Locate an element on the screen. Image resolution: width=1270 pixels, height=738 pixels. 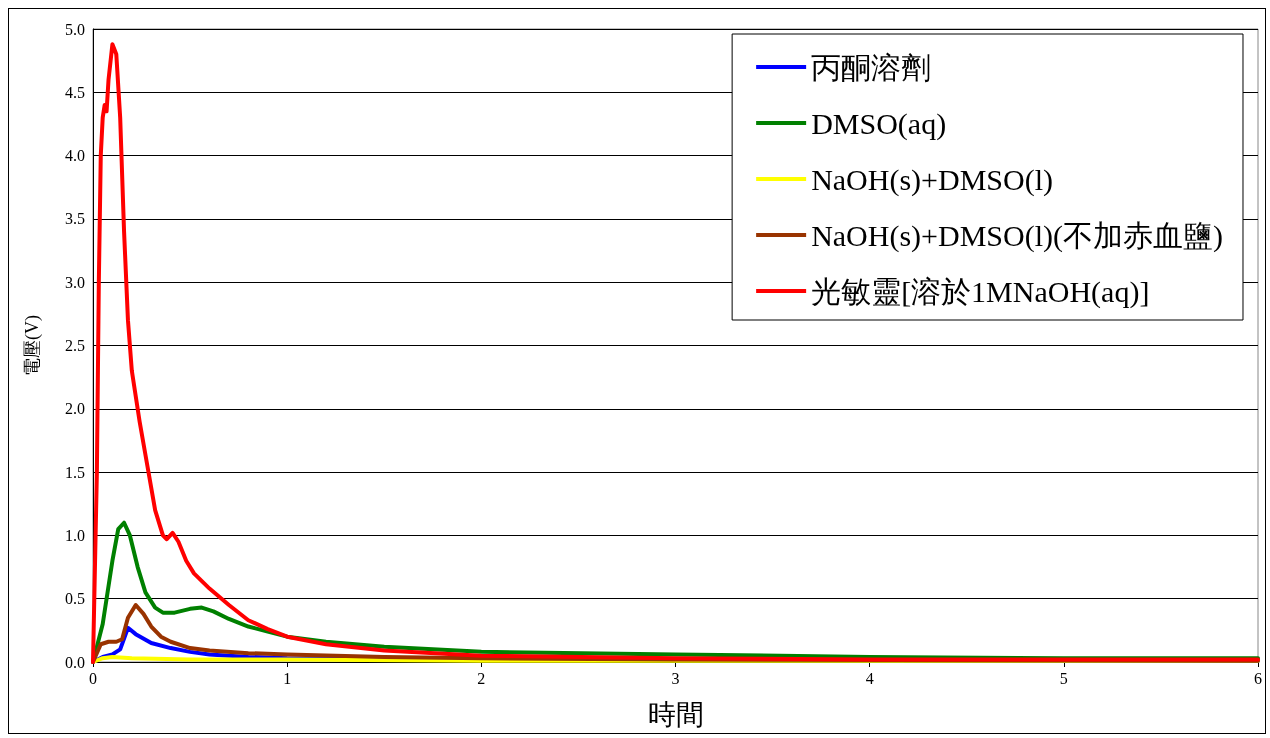
x-tick-label: 4 is located at coordinates (869, 678).